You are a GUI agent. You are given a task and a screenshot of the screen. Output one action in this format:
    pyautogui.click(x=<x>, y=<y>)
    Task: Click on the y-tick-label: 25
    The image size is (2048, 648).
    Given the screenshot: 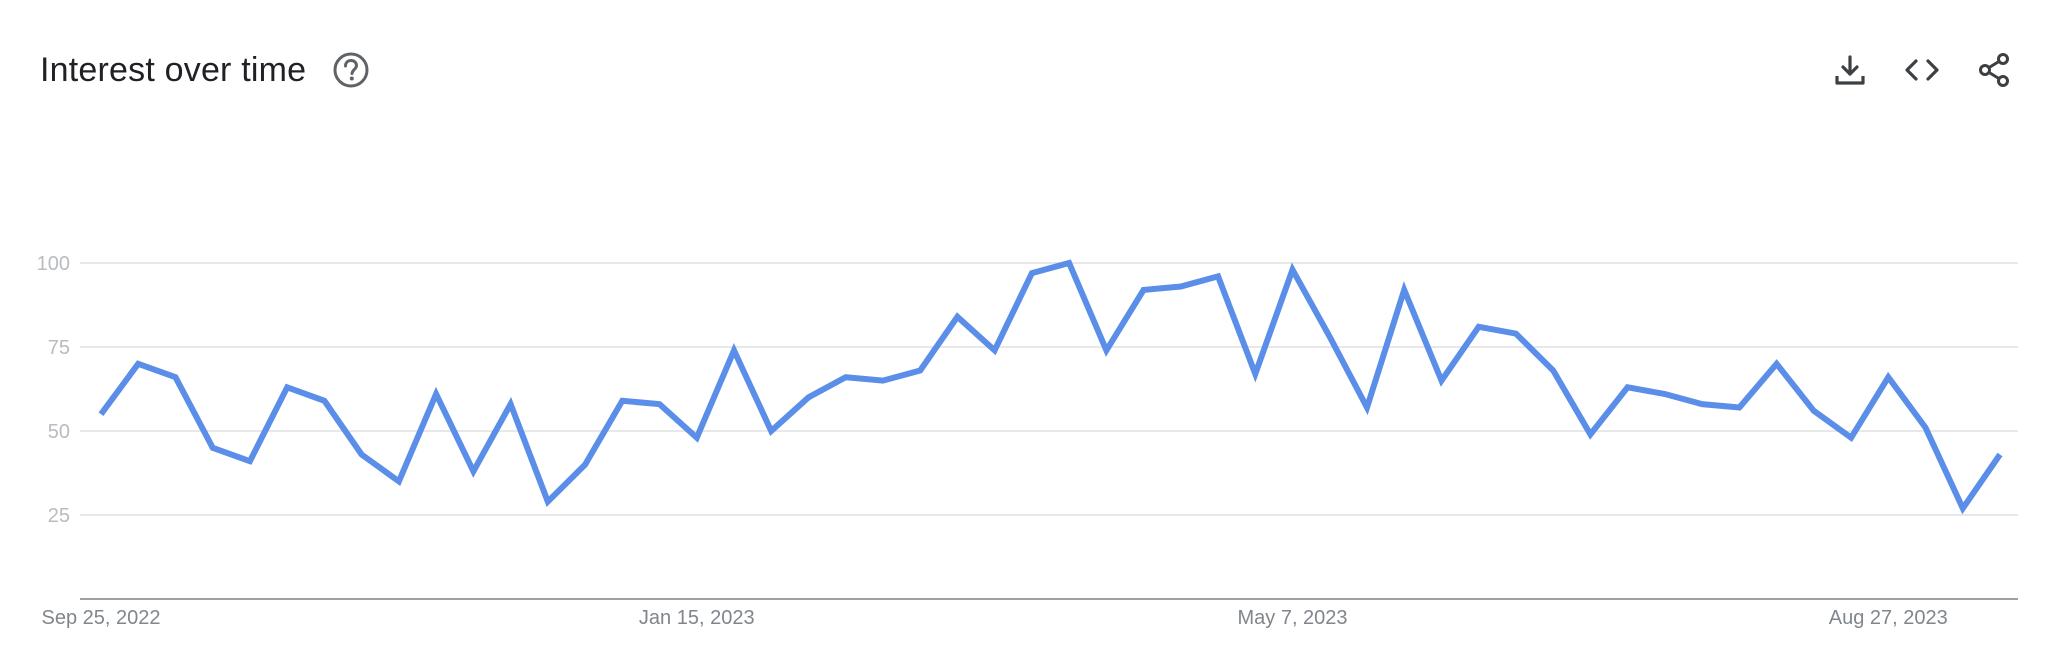 What is the action you would take?
    pyautogui.click(x=59, y=516)
    